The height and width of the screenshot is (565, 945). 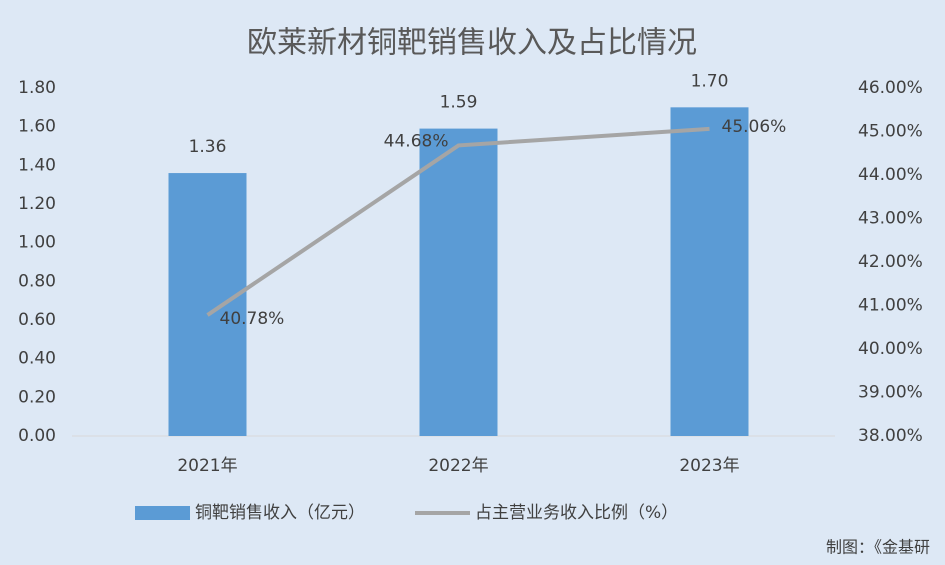 I want to click on y2-tick-label: 42.00%, so click(x=890, y=262).